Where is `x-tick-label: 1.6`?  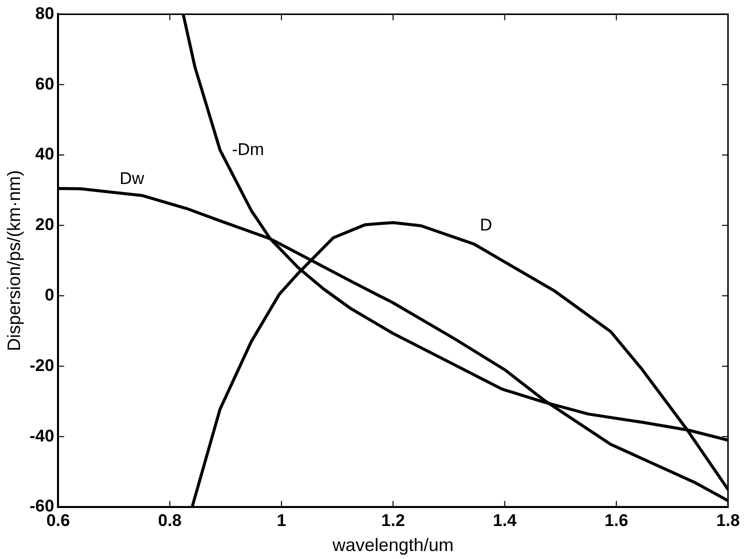 x-tick-label: 1.6 is located at coordinates (616, 520).